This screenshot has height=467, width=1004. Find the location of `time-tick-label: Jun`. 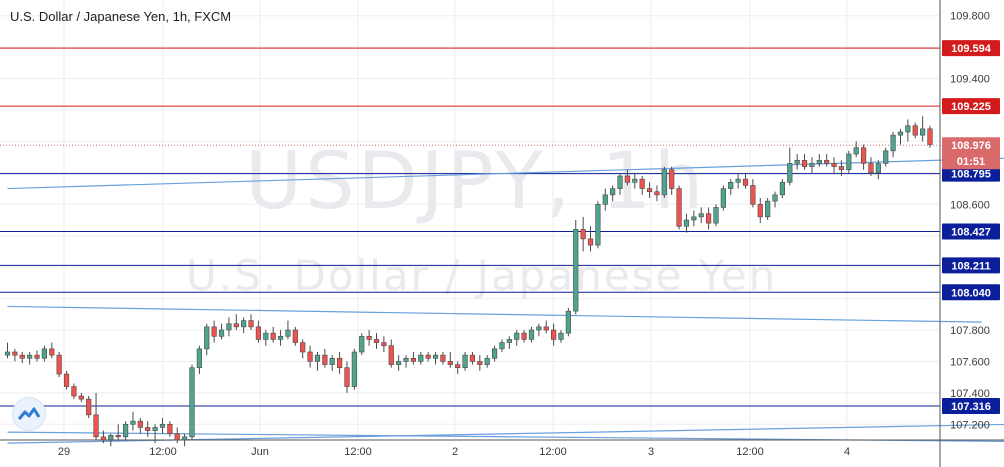

time-tick-label: Jun is located at coordinates (260, 452).